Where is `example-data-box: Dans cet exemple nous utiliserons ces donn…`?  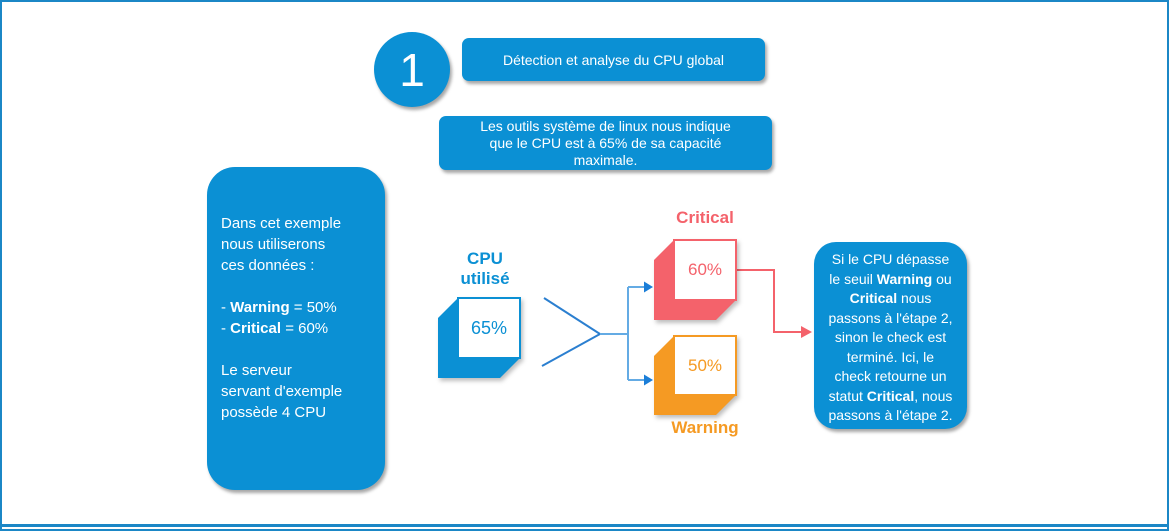
example-data-box: Dans cet exemple nous utiliserons ces donn… is located at coordinates (296, 328).